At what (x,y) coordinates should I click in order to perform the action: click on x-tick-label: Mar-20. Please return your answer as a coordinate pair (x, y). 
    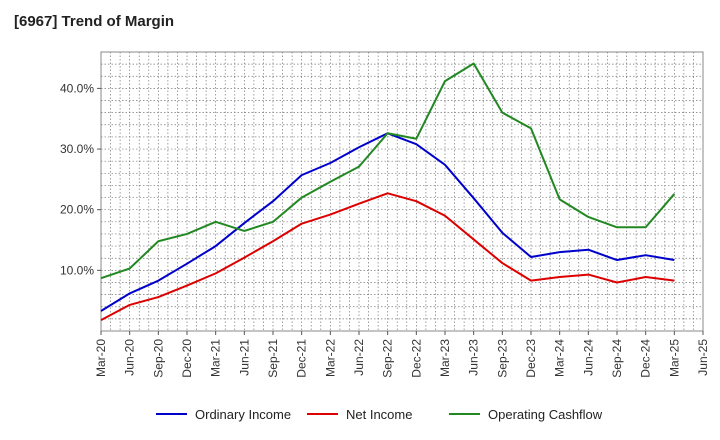
    Looking at the image, I should click on (101, 358).